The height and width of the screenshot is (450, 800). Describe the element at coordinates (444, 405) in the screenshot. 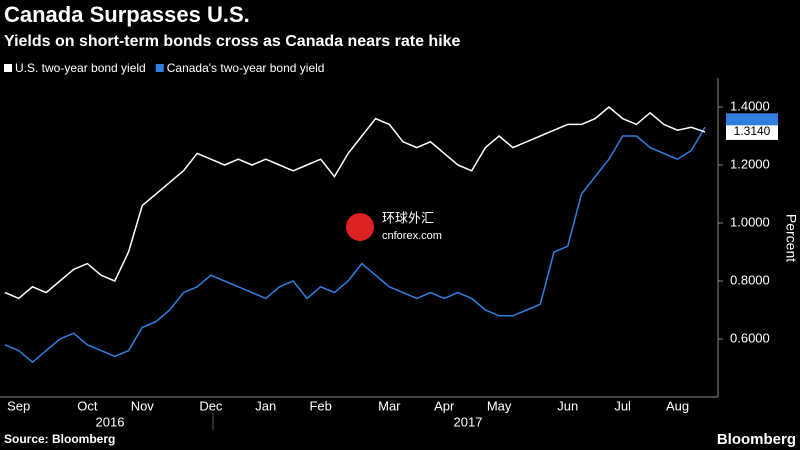

I see `x-tick-label: Apr` at that location.